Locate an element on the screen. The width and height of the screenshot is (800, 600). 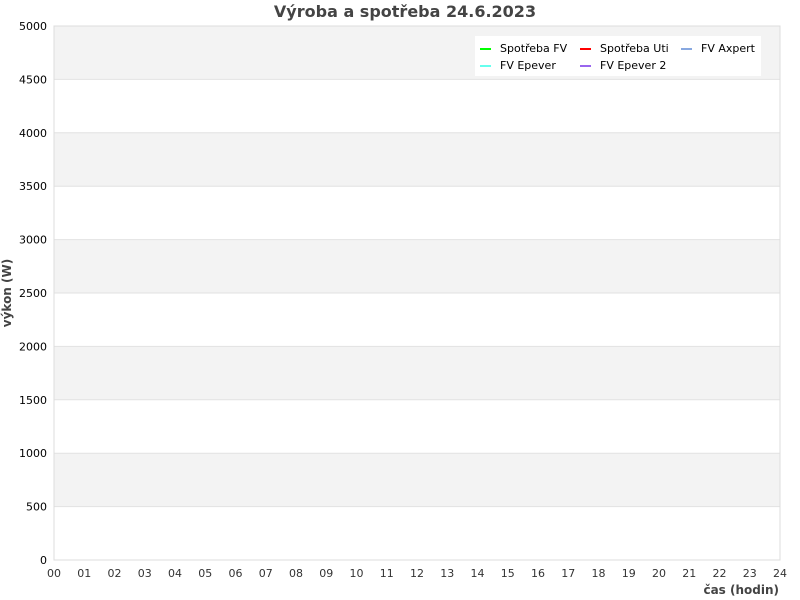
y-axis-label: výkon (W) is located at coordinates (7, 293).